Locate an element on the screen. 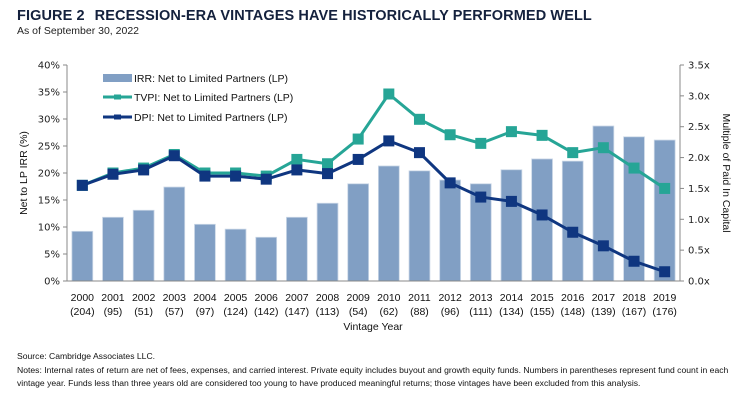 Image resolution: width=755 pixels, height=413 pixels. legend-swatch-tvpi-marker is located at coordinates (117, 97).